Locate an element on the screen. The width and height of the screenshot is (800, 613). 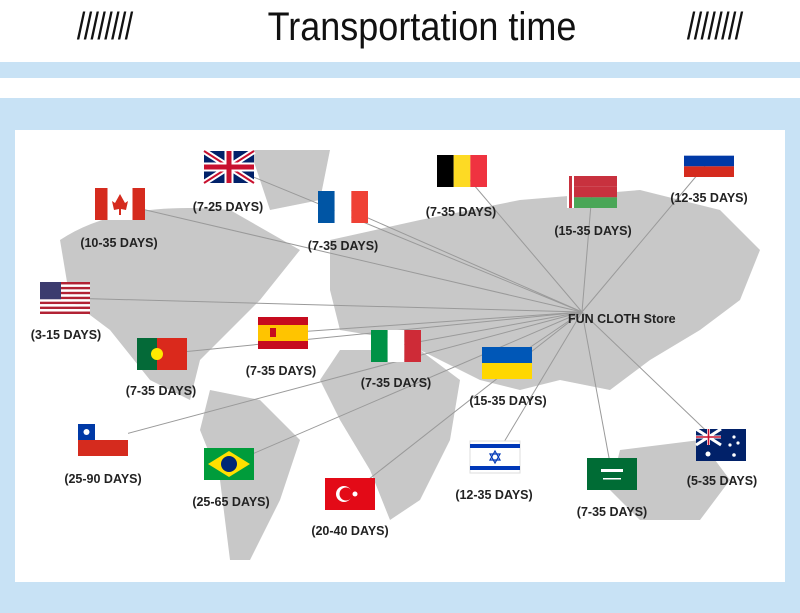
destination-france: (7-35 DAYS) is located at coordinates (343, 222).